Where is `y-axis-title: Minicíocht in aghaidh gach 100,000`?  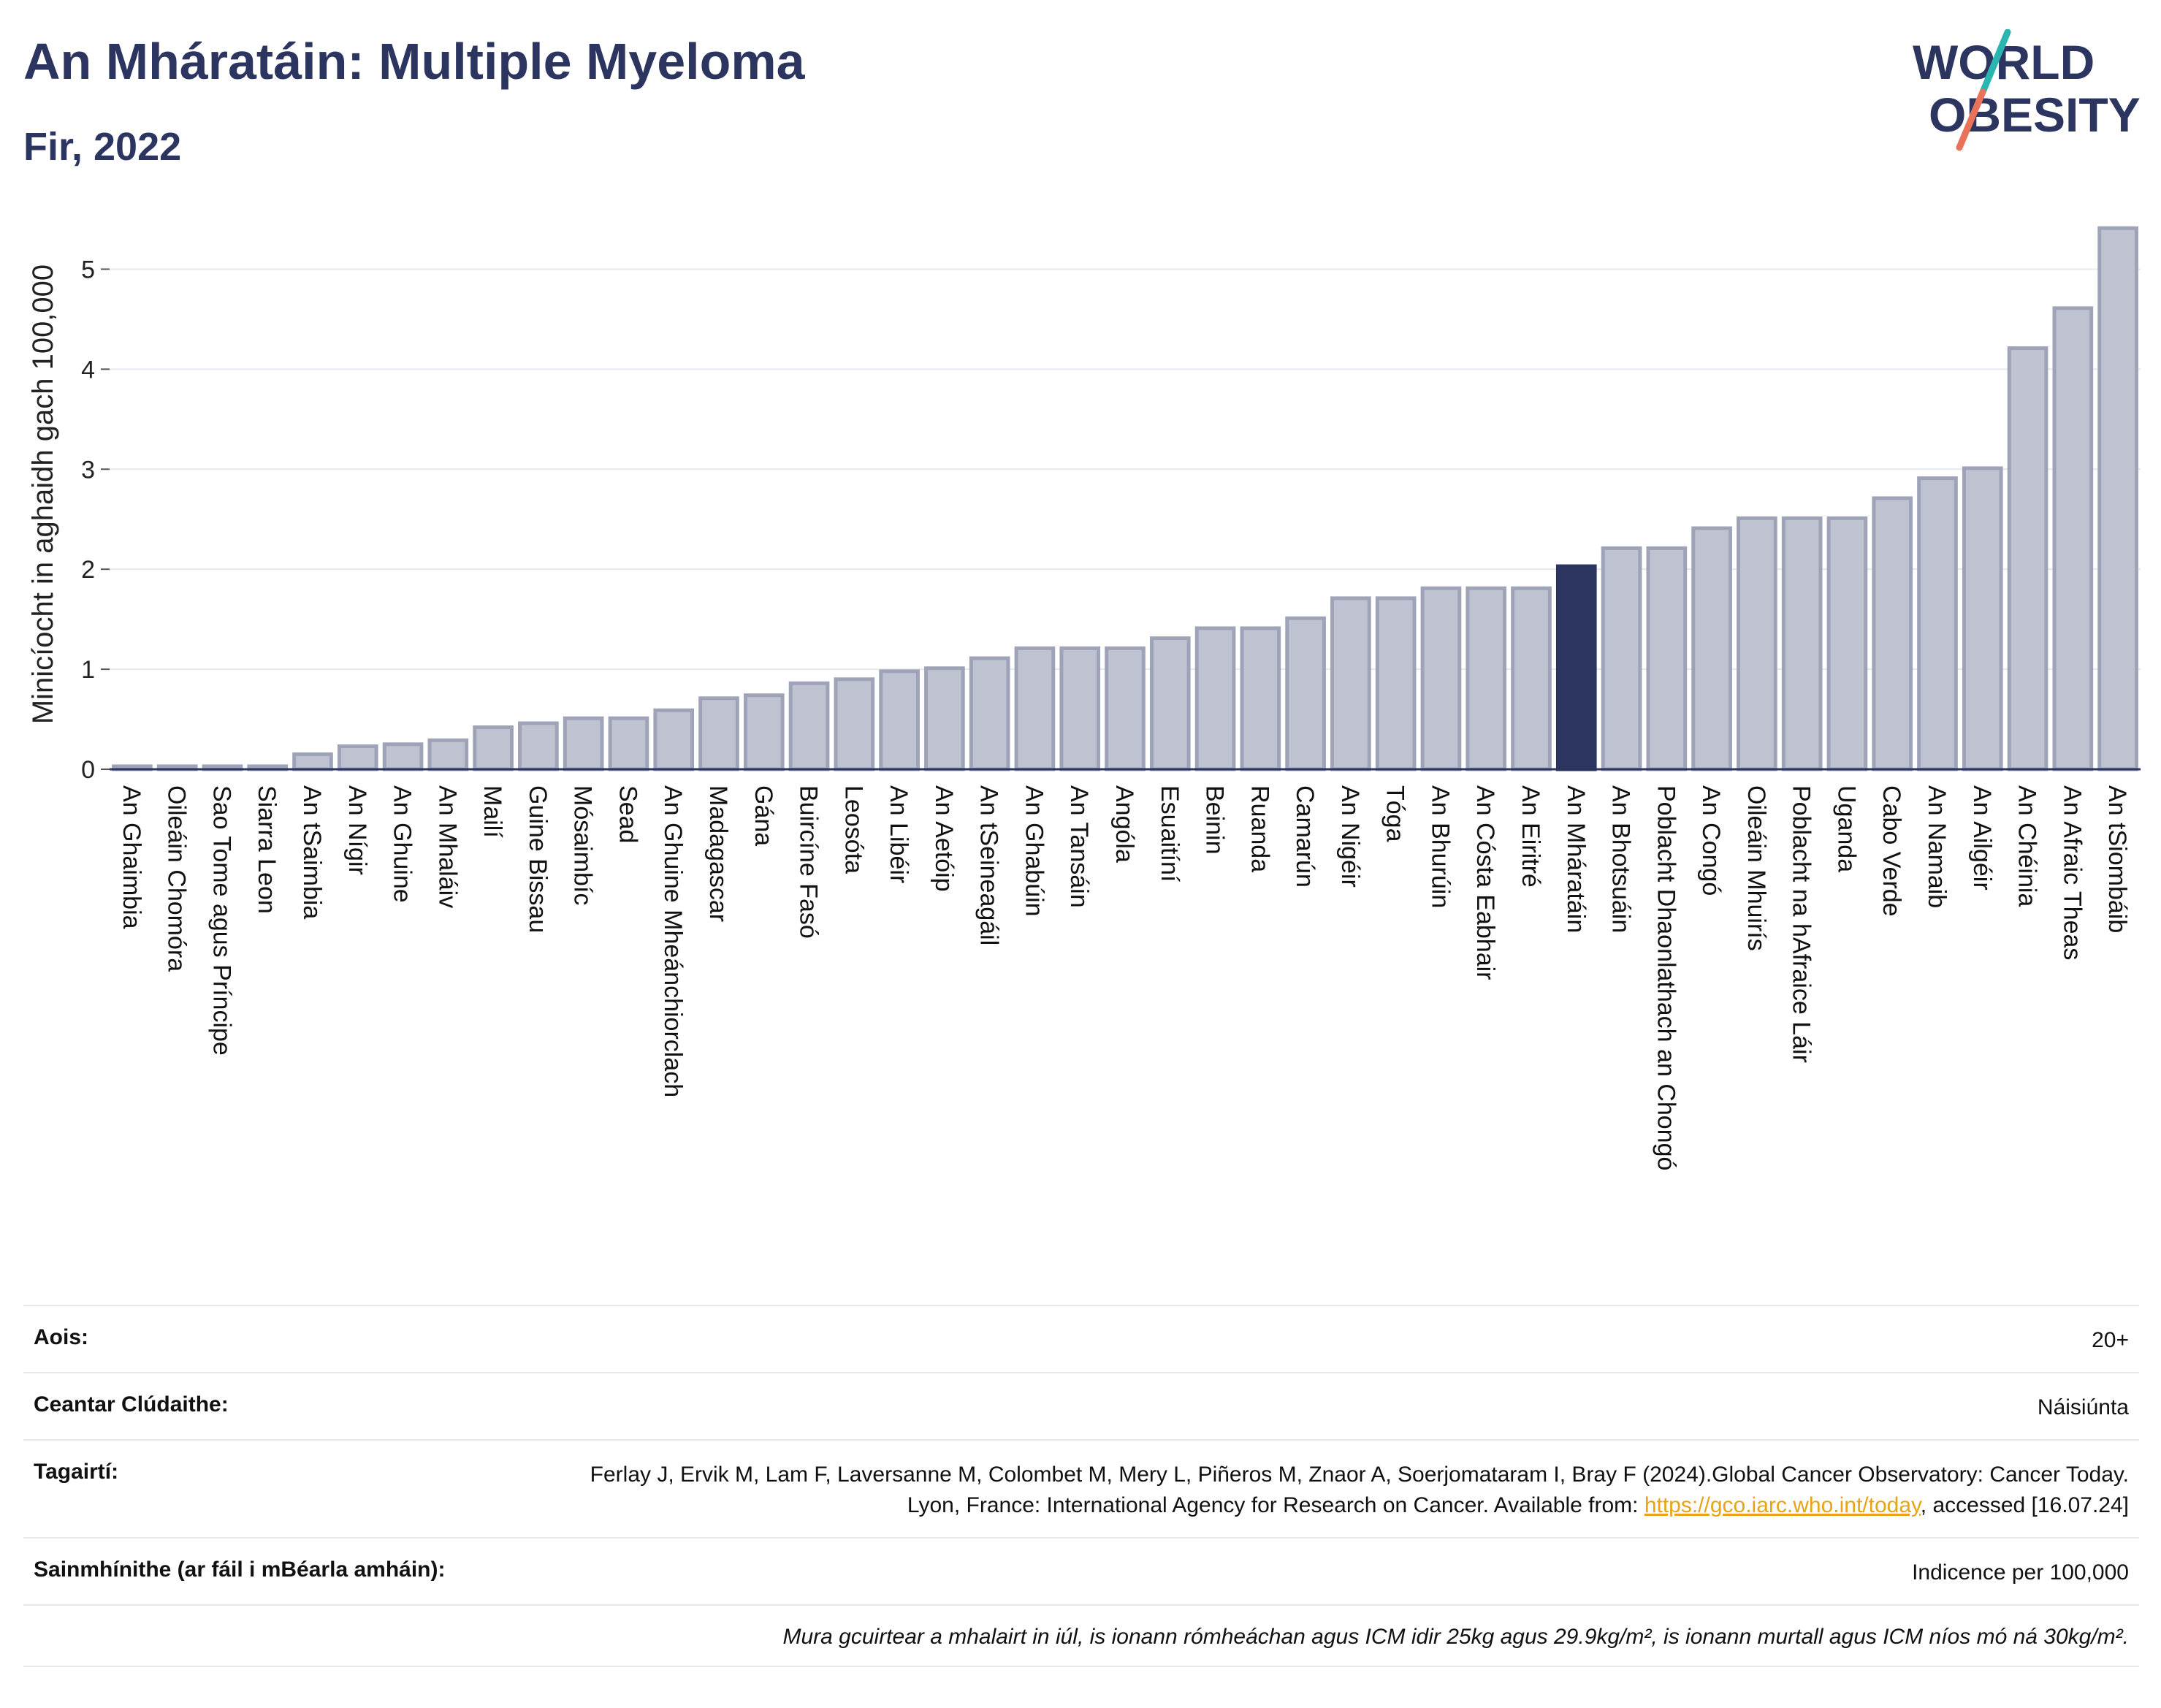 y-axis-title: Minicíocht in aghaidh gach 100,000 is located at coordinates (43, 494).